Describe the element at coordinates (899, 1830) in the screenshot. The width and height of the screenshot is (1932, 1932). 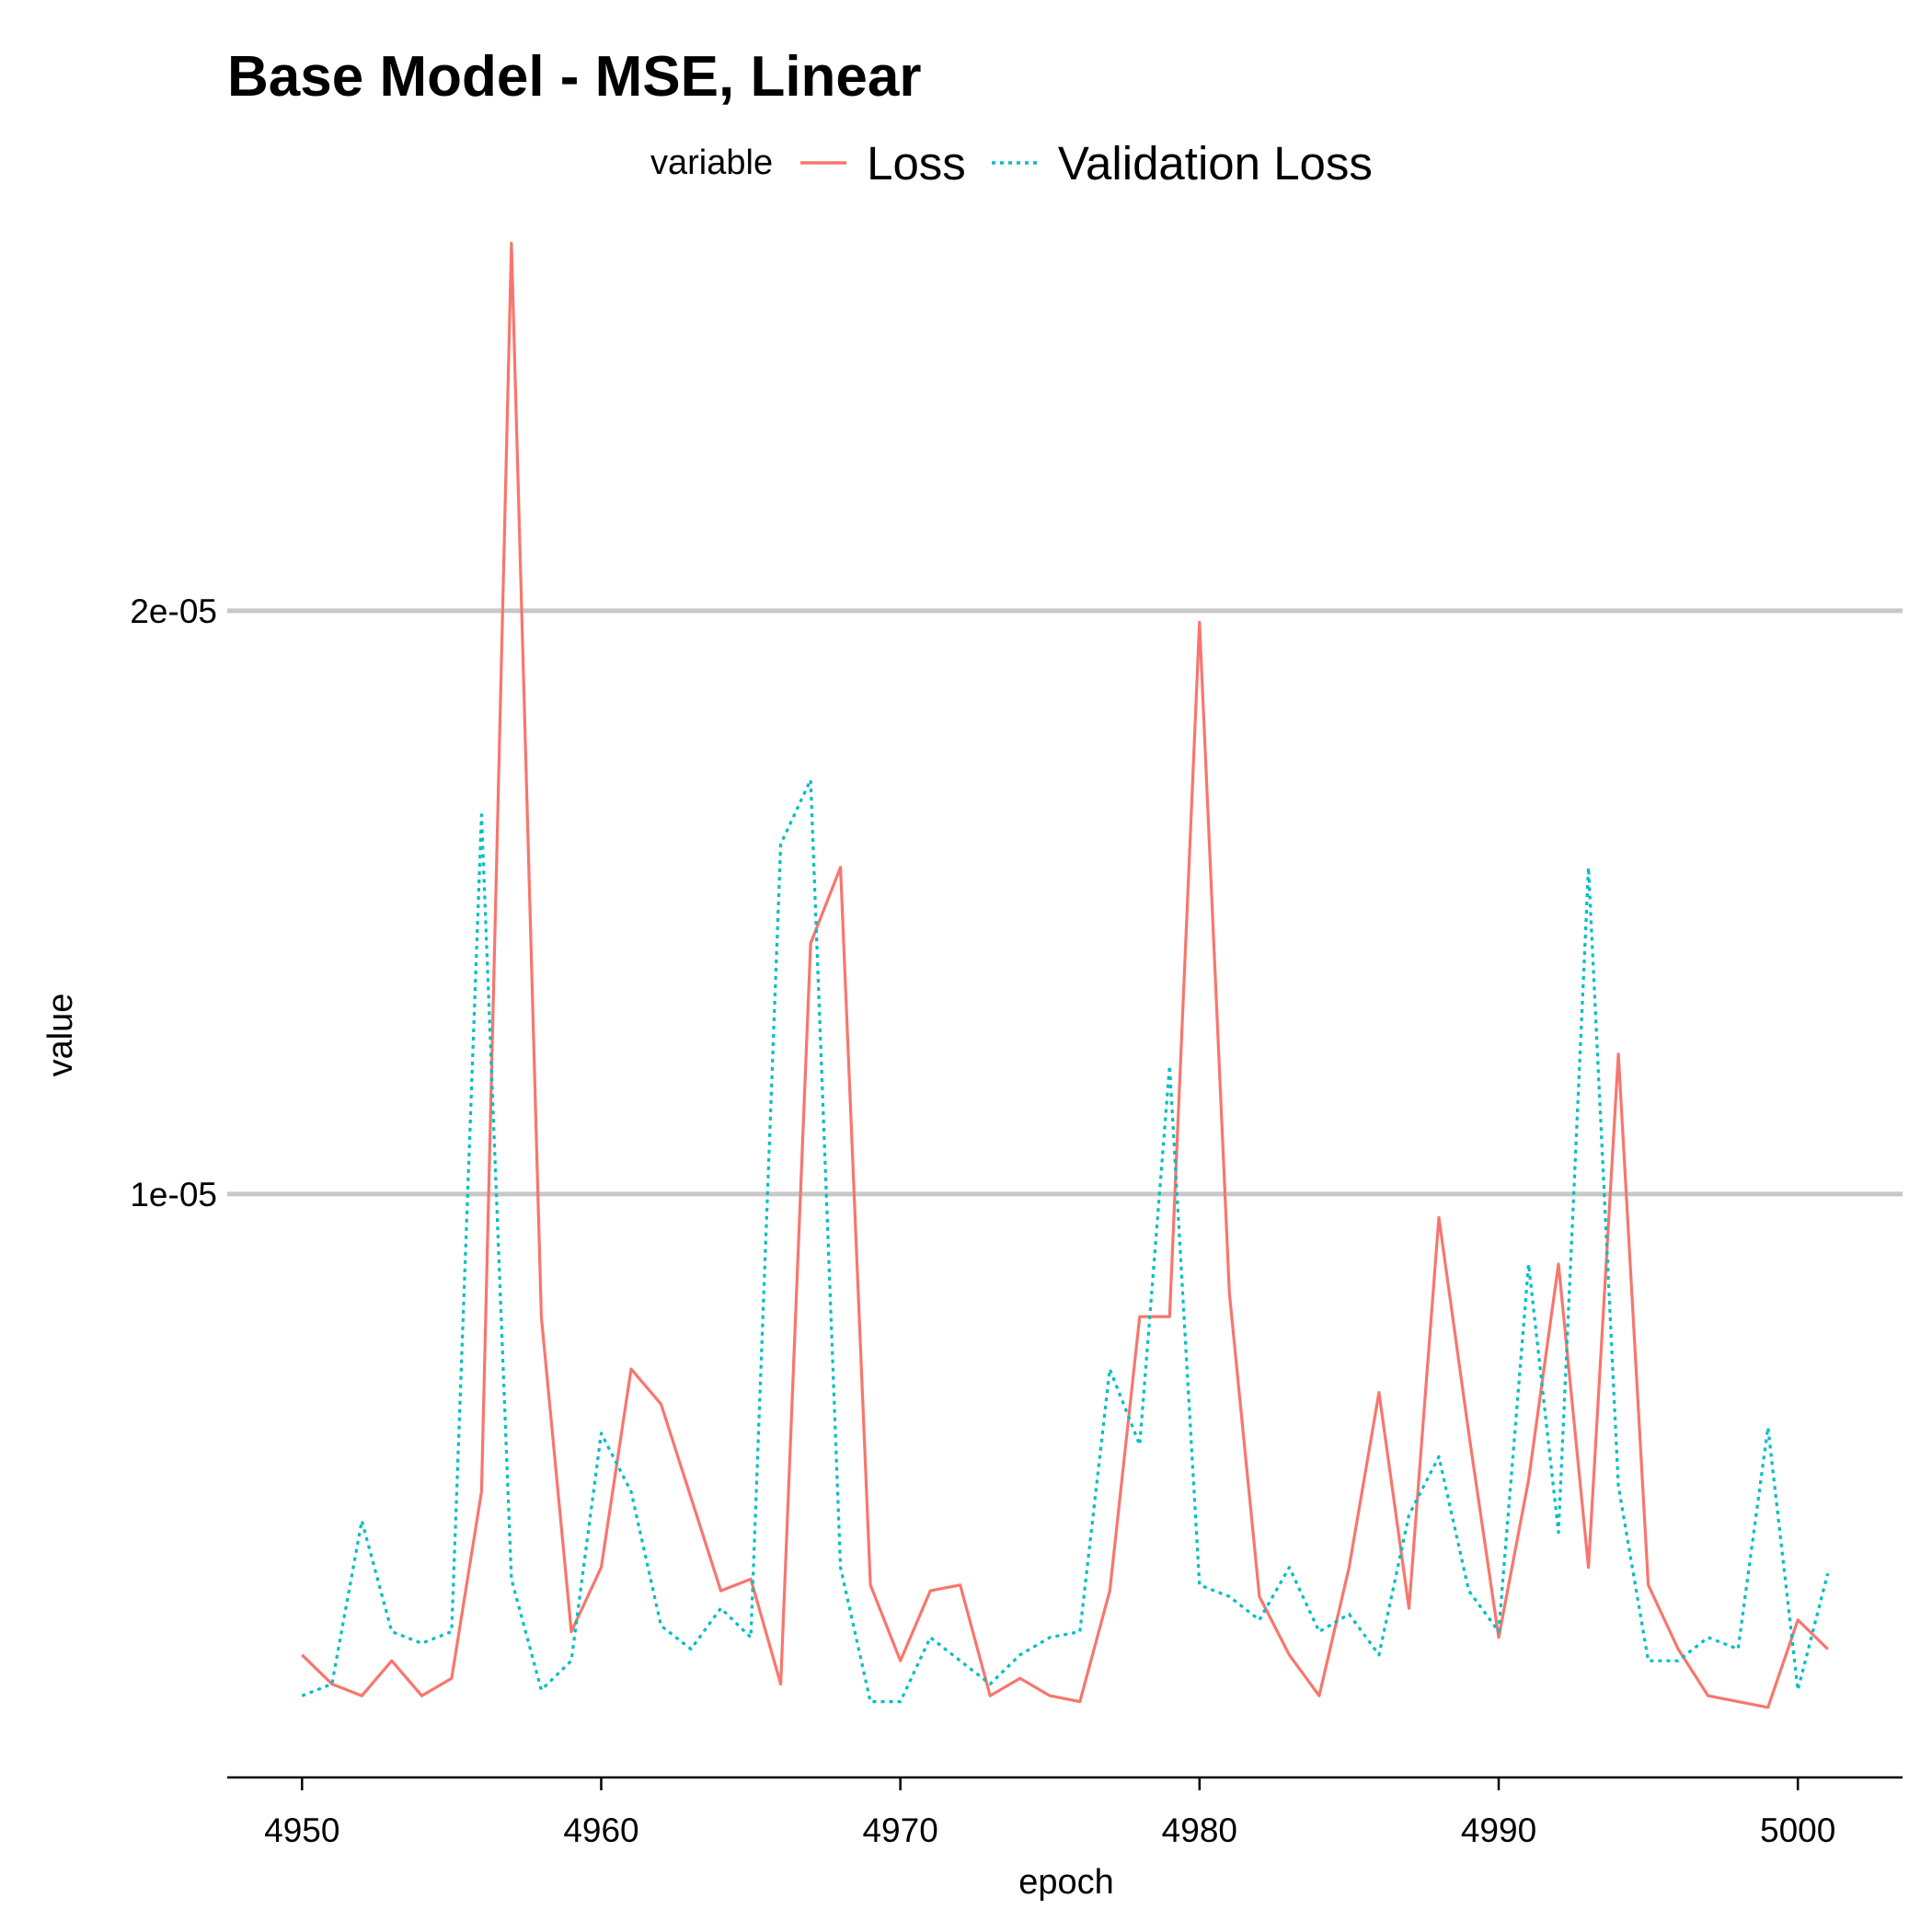
I see `x-tick-label: 4970` at that location.